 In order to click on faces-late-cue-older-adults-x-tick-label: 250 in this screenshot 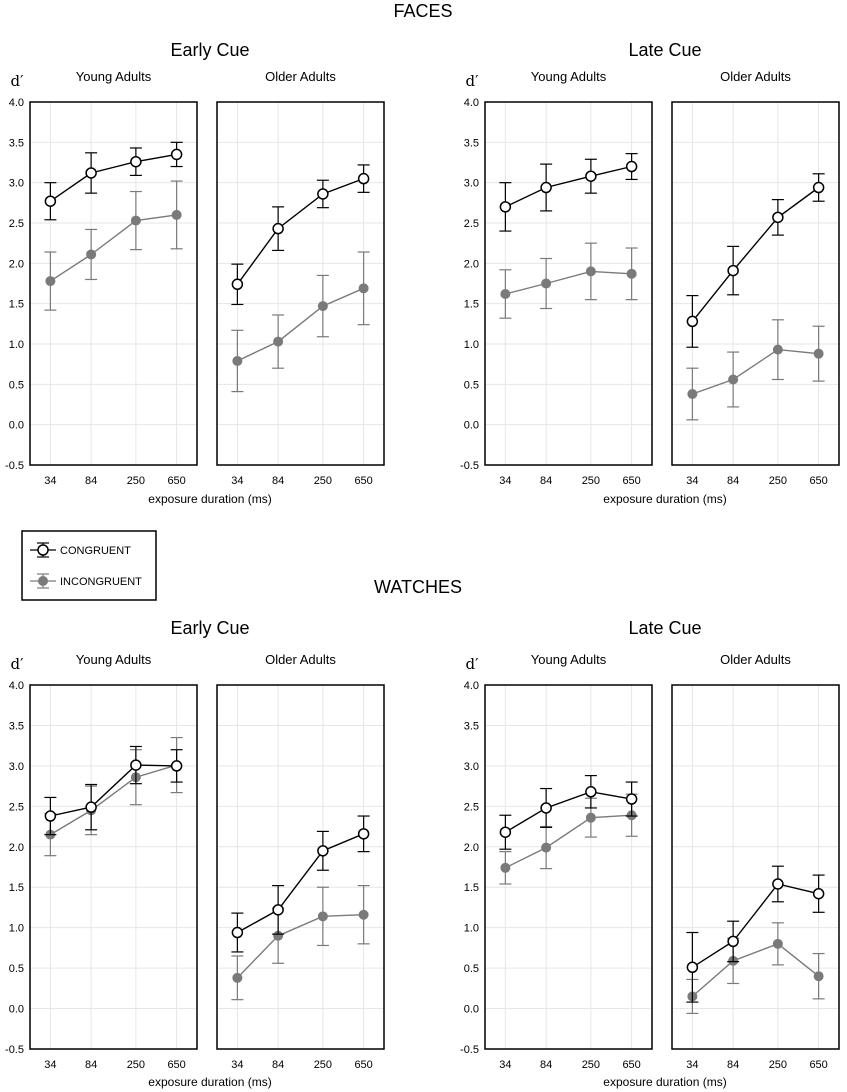, I will do `click(778, 481)`.